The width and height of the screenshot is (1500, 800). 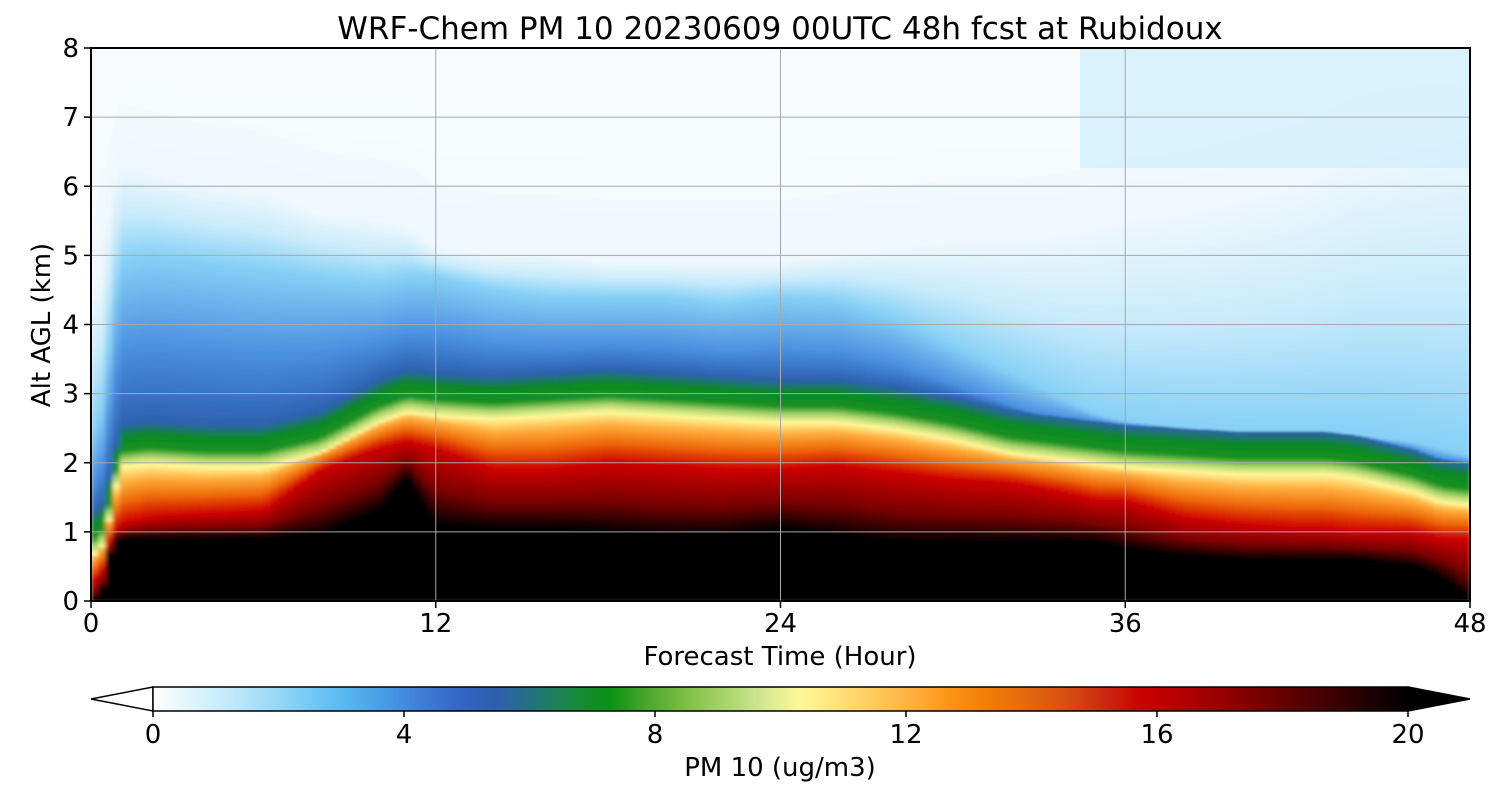 What do you see at coordinates (122, 699) in the screenshot?
I see `colorbar-min-extension` at bounding box center [122, 699].